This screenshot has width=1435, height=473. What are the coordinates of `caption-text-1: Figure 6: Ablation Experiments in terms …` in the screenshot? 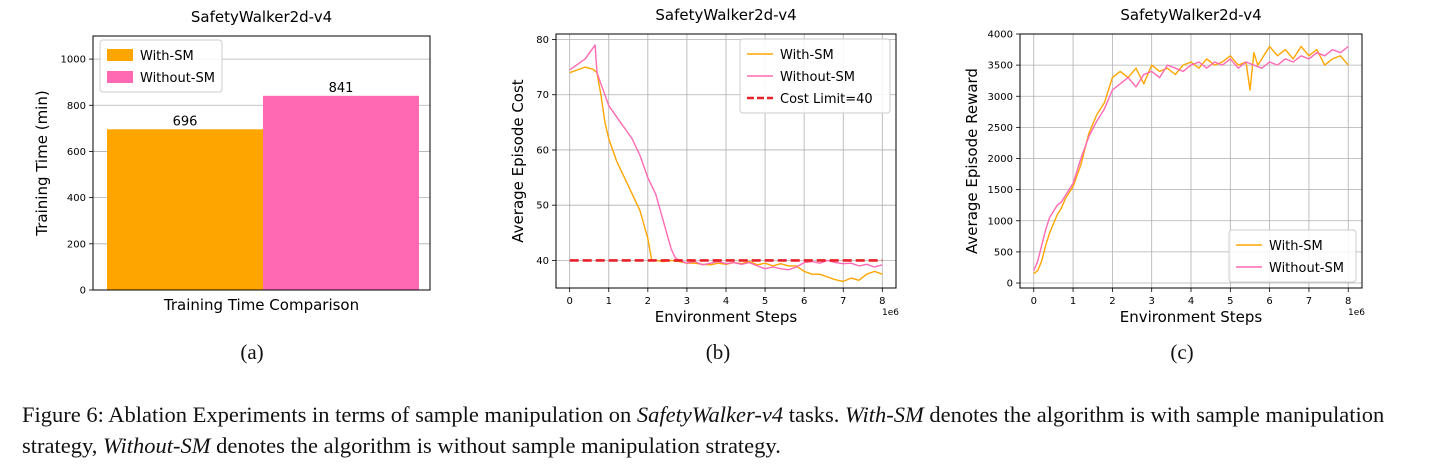 It's located at (329, 414).